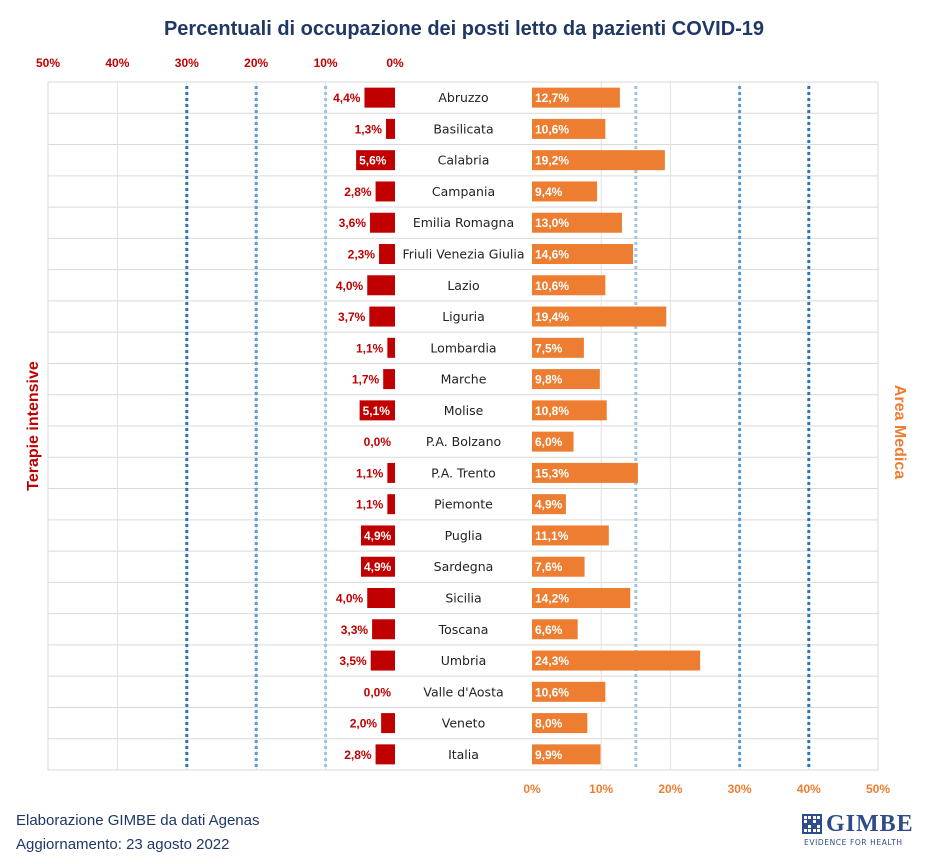  What do you see at coordinates (463, 504) in the screenshot?
I see `category-label: Piemonte` at bounding box center [463, 504].